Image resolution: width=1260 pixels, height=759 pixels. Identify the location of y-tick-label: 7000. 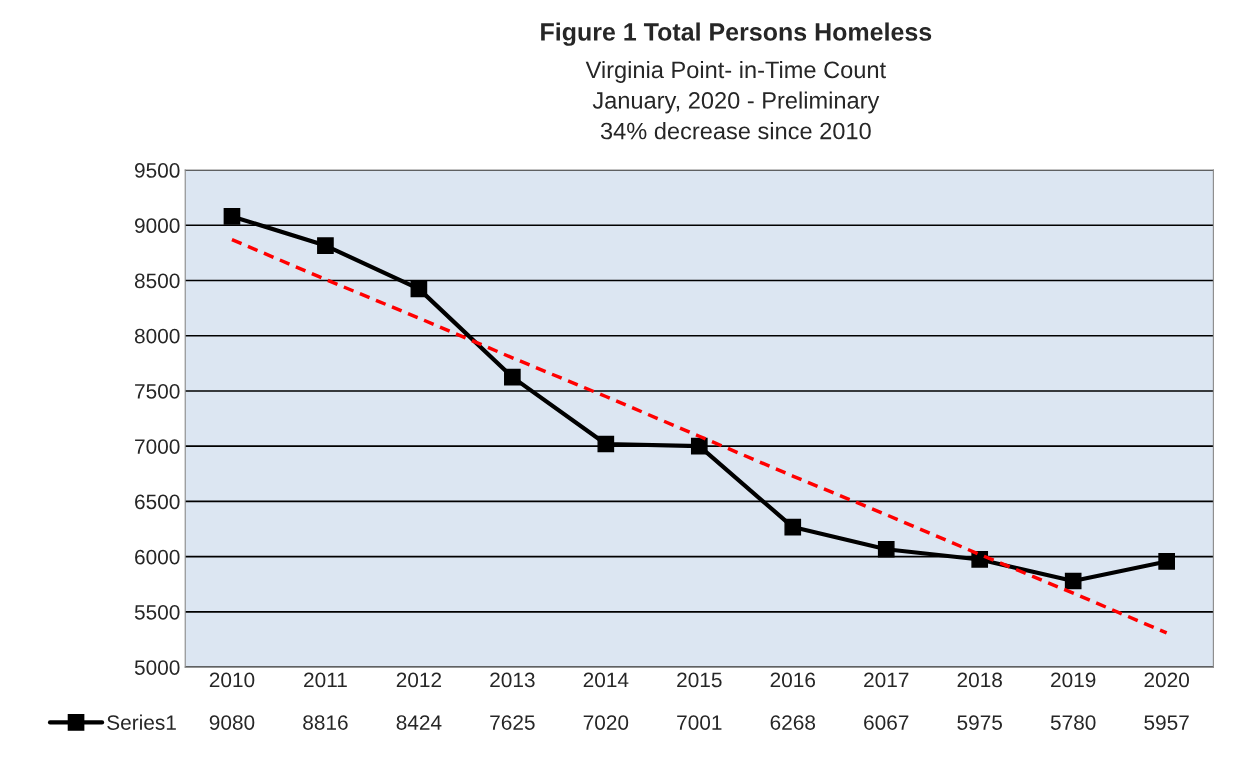
(157, 446).